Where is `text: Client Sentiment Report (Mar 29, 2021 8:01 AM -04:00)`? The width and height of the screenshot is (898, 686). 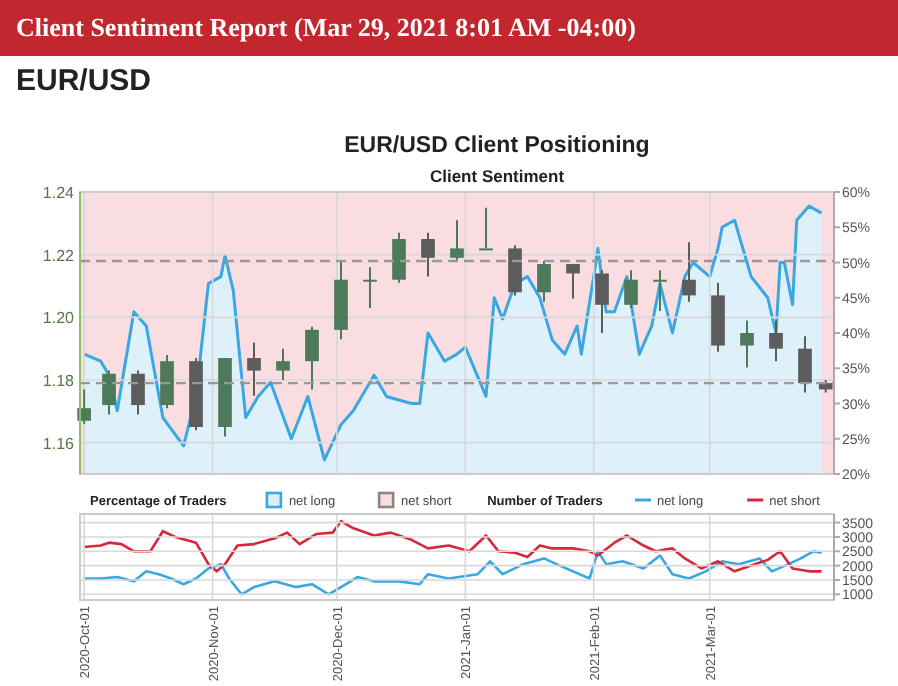
text: Client Sentiment Report (Mar 29, 2021 8:01 AM -04:00) is located at coordinates (326, 27).